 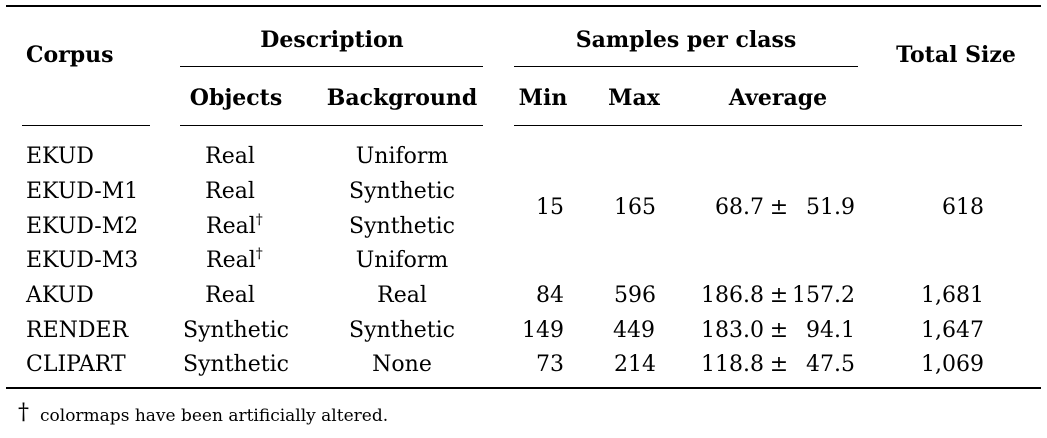 I want to click on corpus-header-rule, so click(x=86, y=125).